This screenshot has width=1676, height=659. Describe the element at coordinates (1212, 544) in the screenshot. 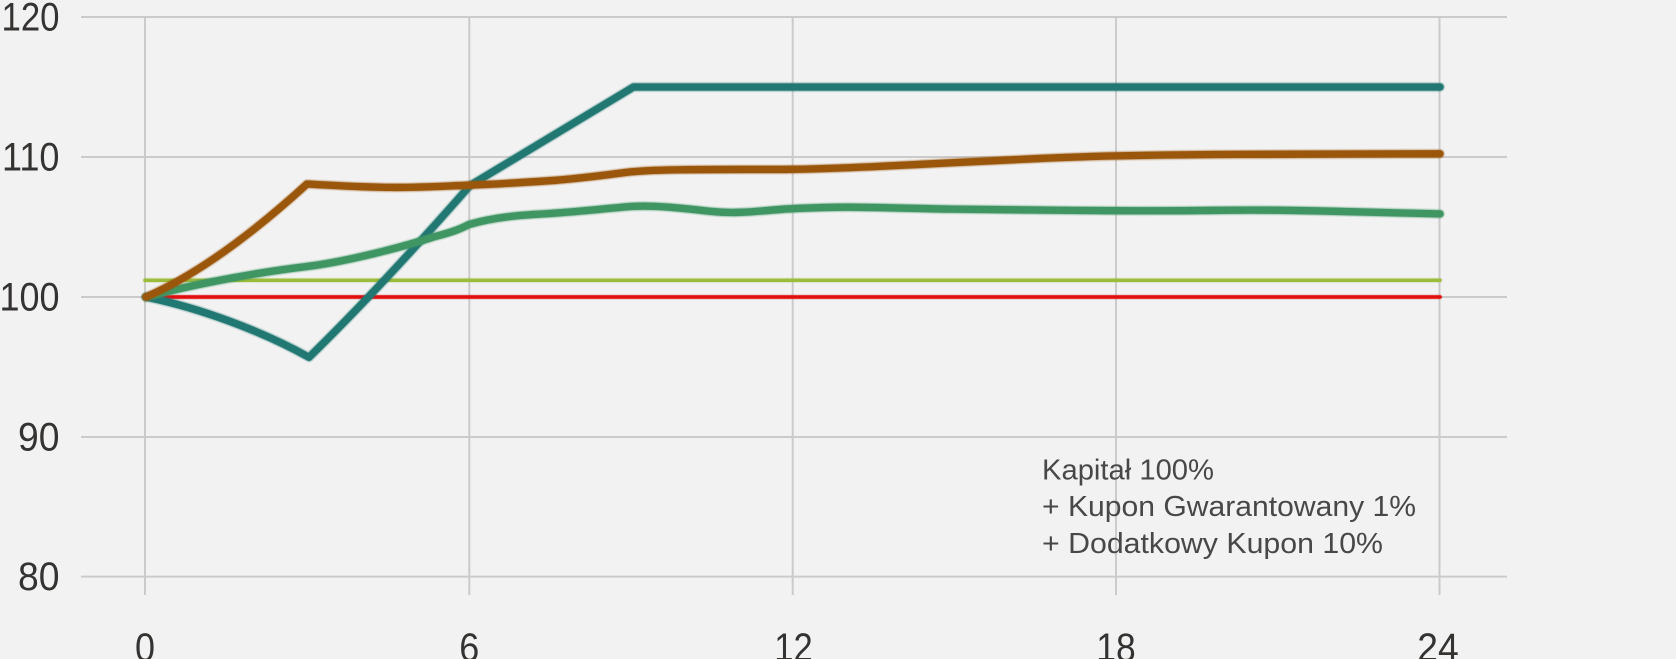

I see `svg-text: + Dodatkowy Kupon 10%` at that location.